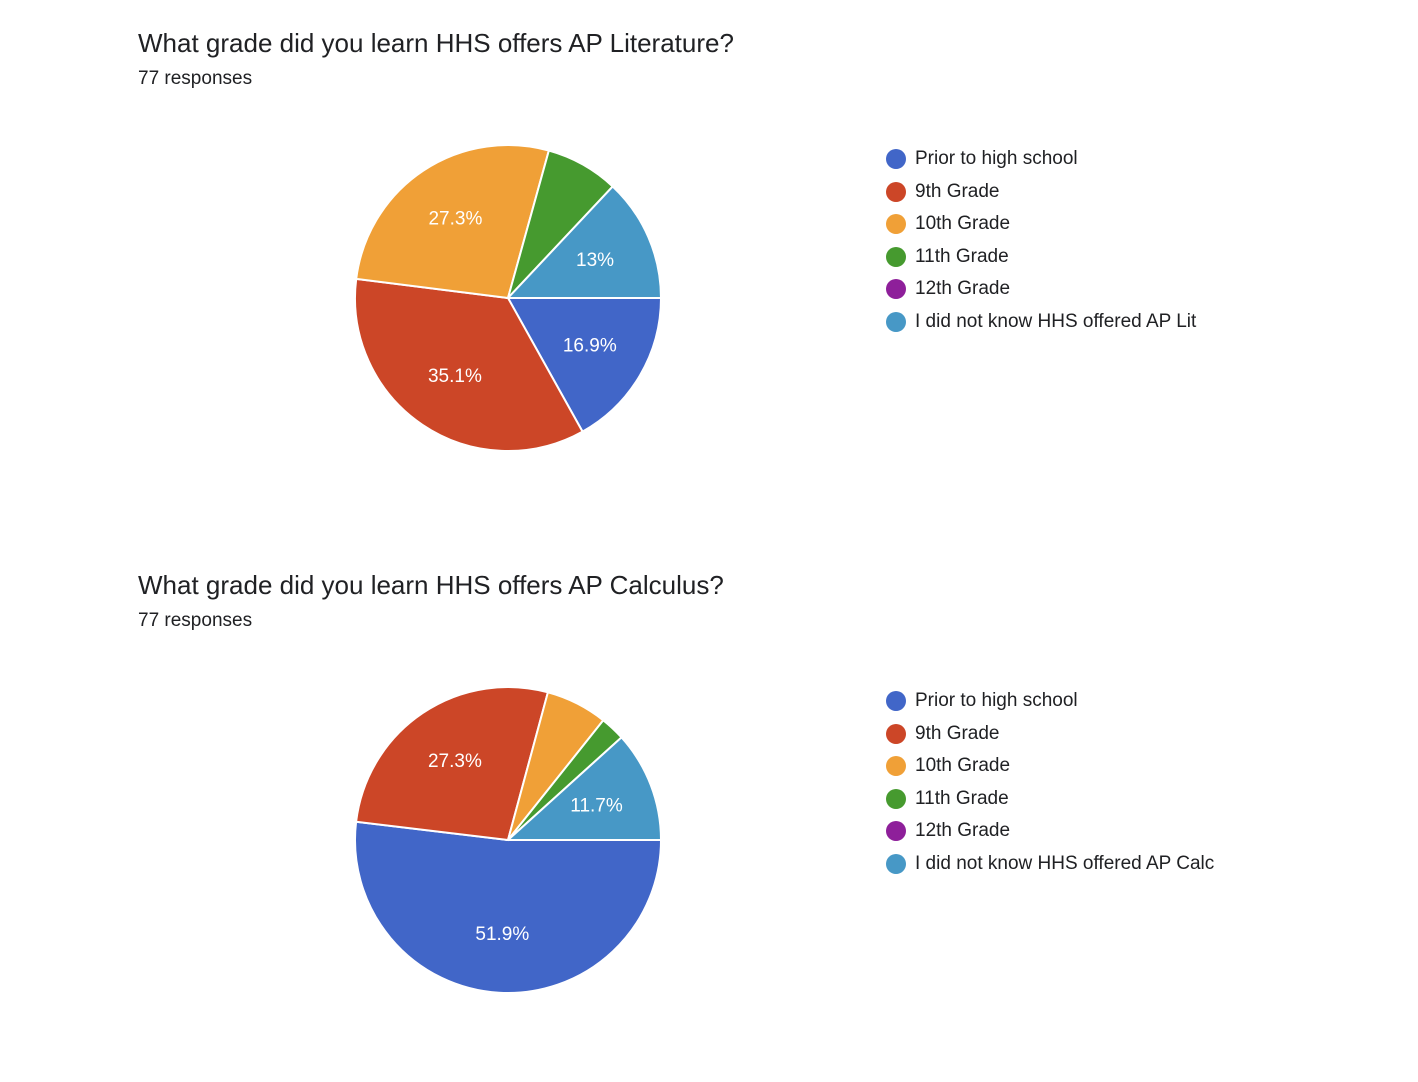 The height and width of the screenshot is (1082, 1418). Describe the element at coordinates (584, 242) in the screenshot. I see `pie-slice-i-did-not-know-hhs-offered-ap-lit` at that location.